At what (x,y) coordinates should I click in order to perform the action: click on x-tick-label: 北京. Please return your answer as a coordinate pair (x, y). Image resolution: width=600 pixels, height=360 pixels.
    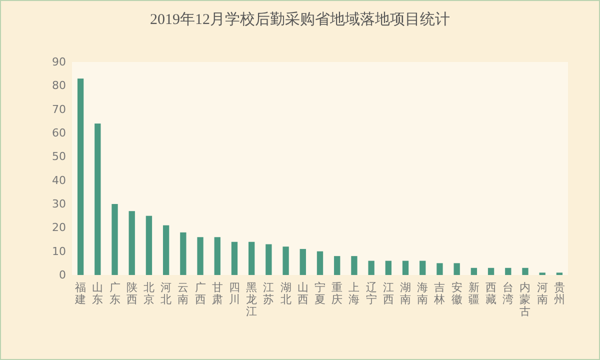
    Looking at the image, I should click on (148, 293).